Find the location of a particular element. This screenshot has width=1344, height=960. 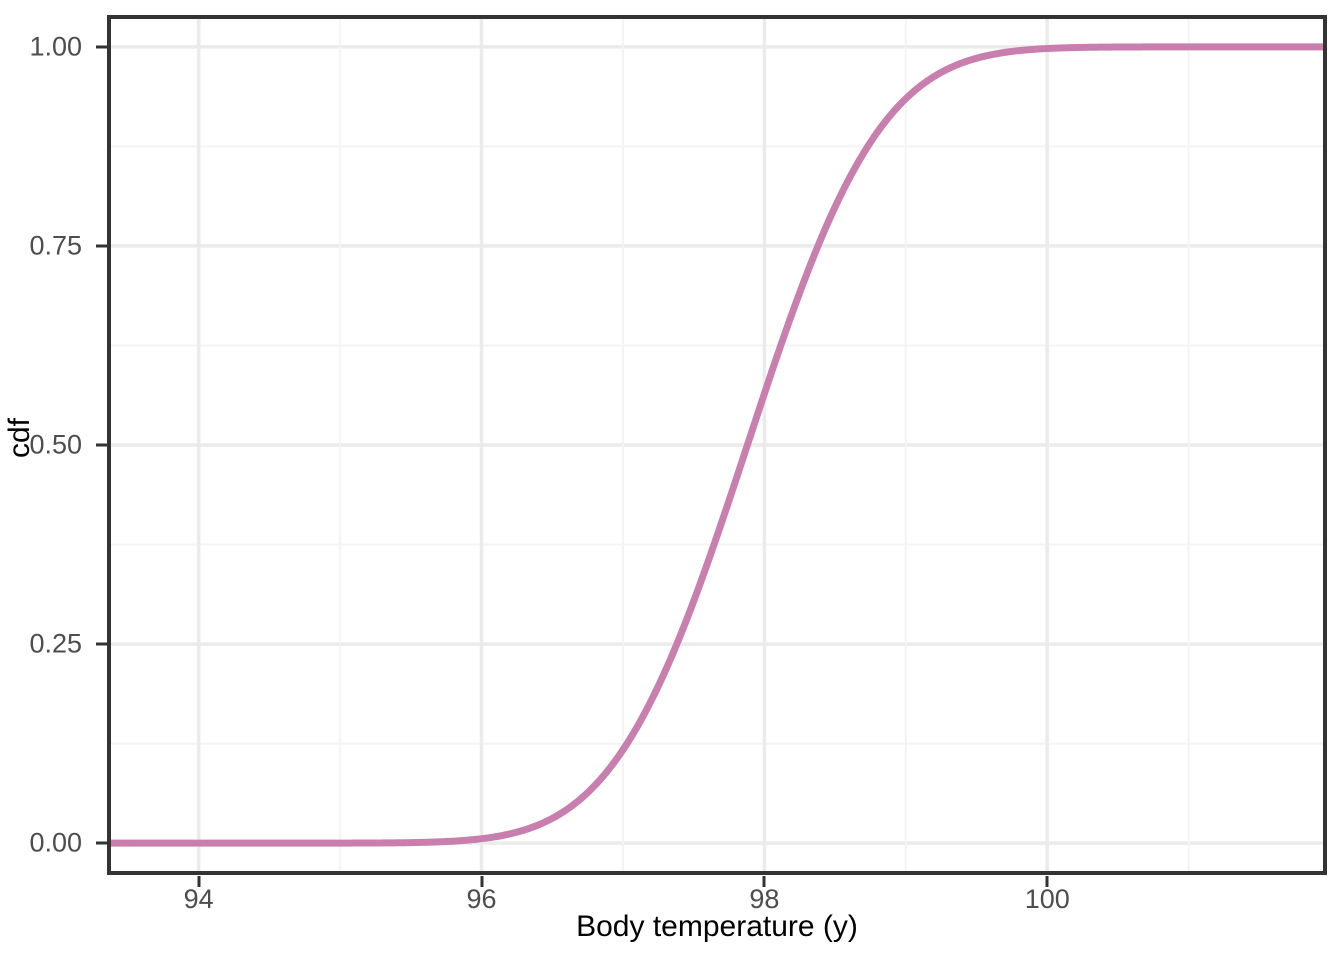

x-tick-label: 94 is located at coordinates (198, 899).